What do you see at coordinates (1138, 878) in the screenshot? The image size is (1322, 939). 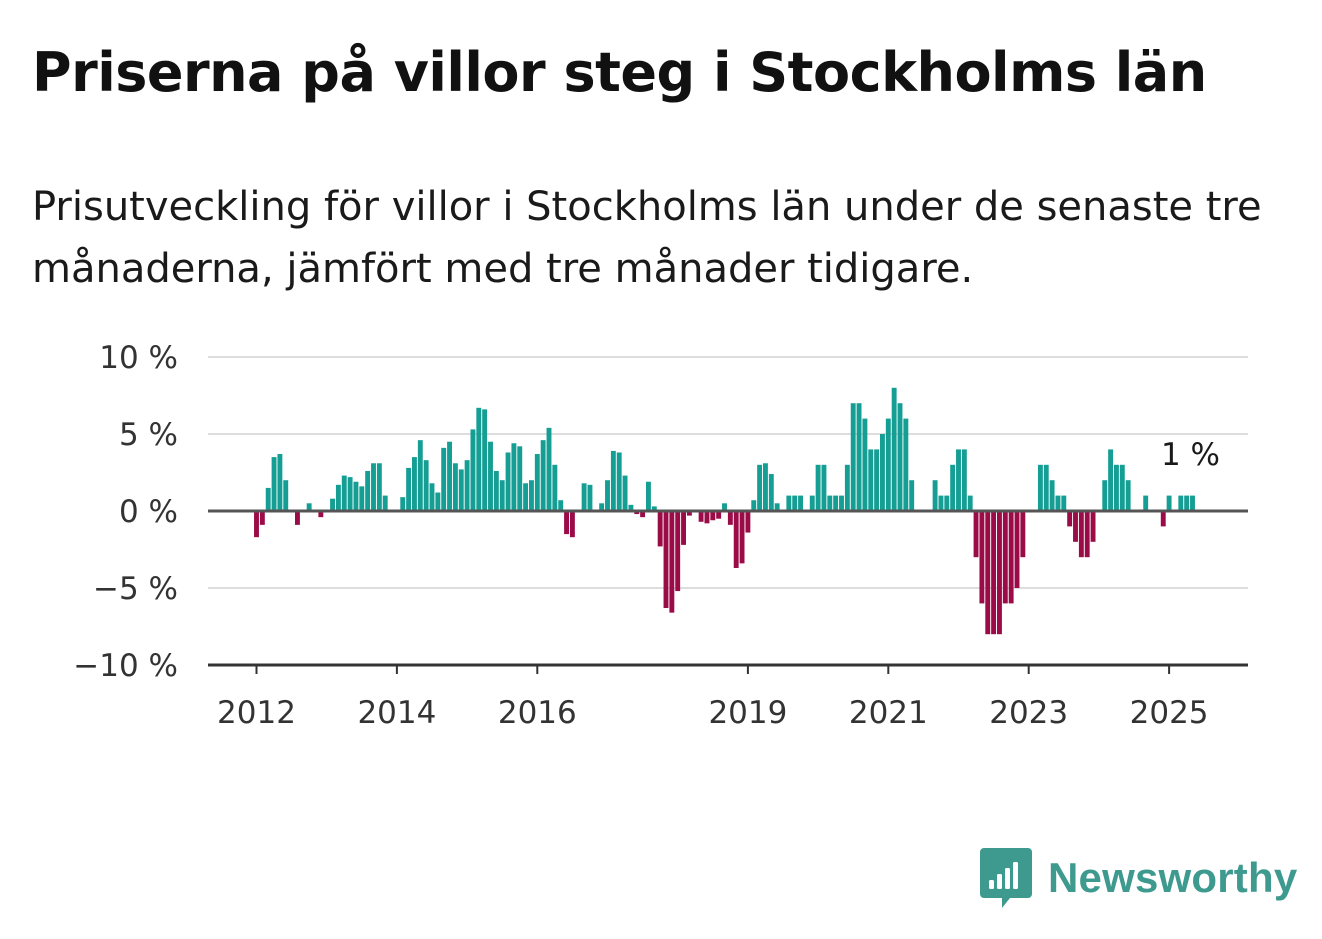 I see `brand: Newsworthy` at bounding box center [1138, 878].